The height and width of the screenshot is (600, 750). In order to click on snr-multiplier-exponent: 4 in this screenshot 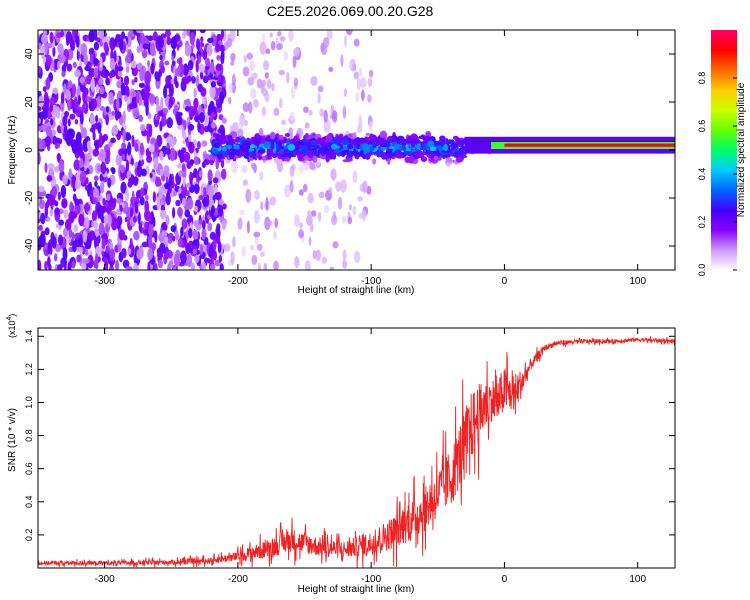, I will do `click(9, 318)`.